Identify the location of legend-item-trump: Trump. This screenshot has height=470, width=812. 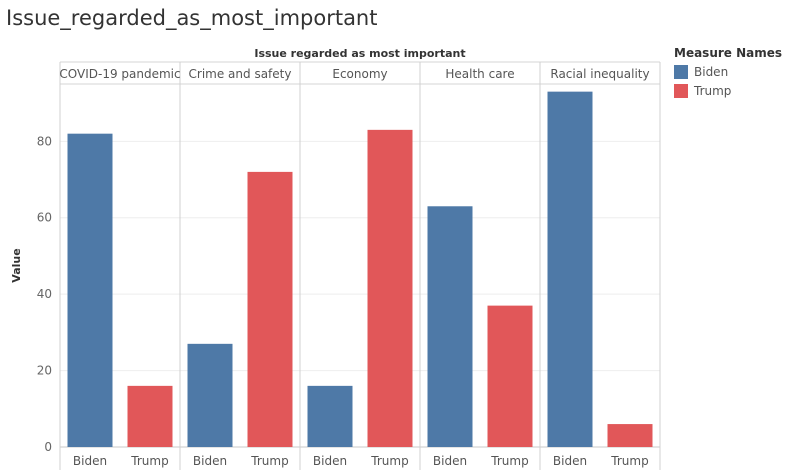
(728, 91).